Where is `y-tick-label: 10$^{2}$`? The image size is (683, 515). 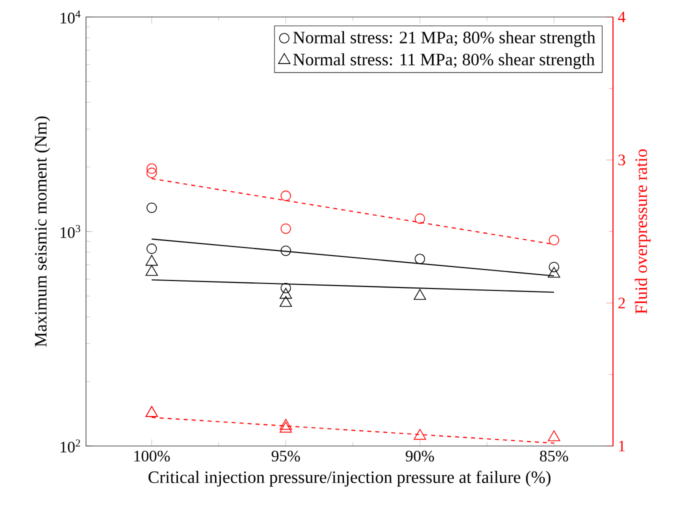
y-tick-label: 10$^{2}$ is located at coordinates (70, 445).